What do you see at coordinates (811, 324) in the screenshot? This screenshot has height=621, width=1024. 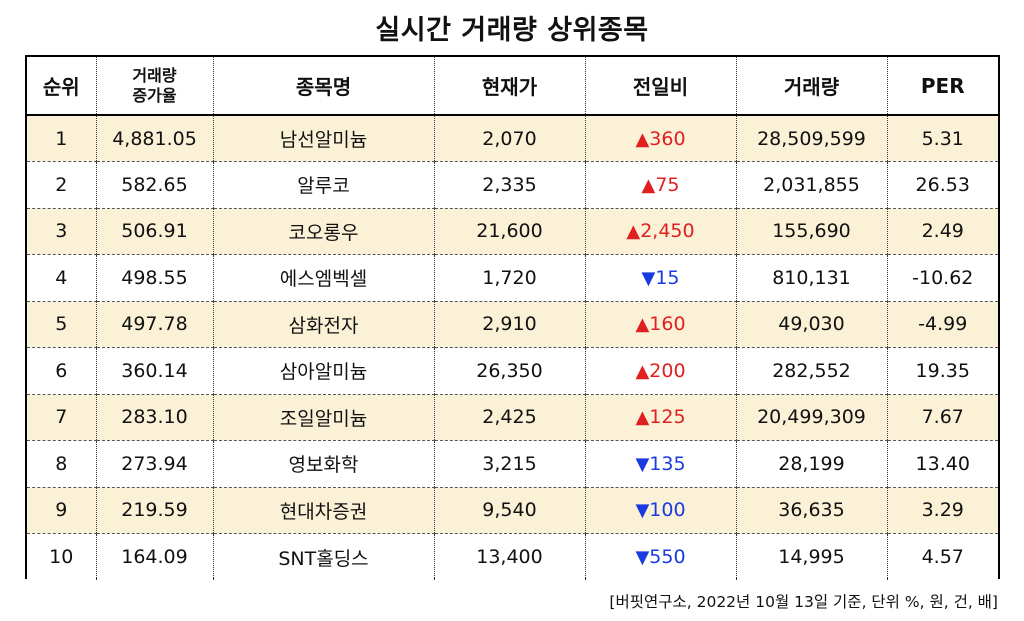 I see `volume-cell: 49,030` at bounding box center [811, 324].